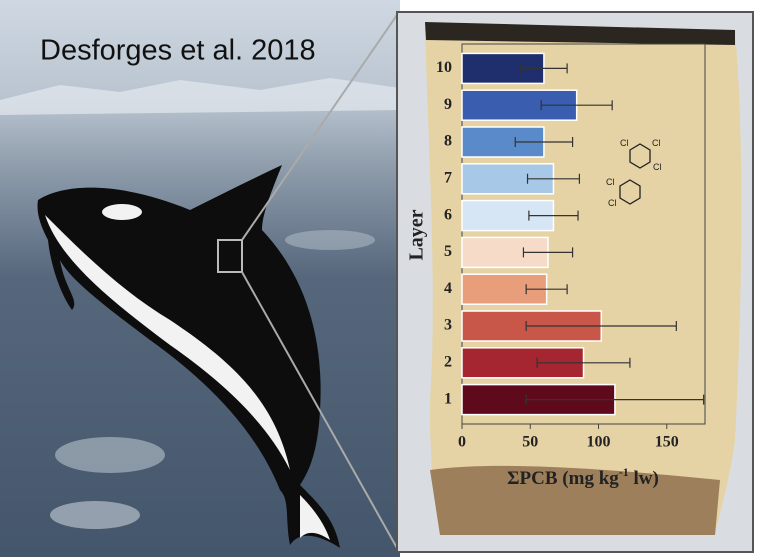 This screenshot has height=557, width=761. I want to click on x-axis-label-part: lw), so click(644, 478).